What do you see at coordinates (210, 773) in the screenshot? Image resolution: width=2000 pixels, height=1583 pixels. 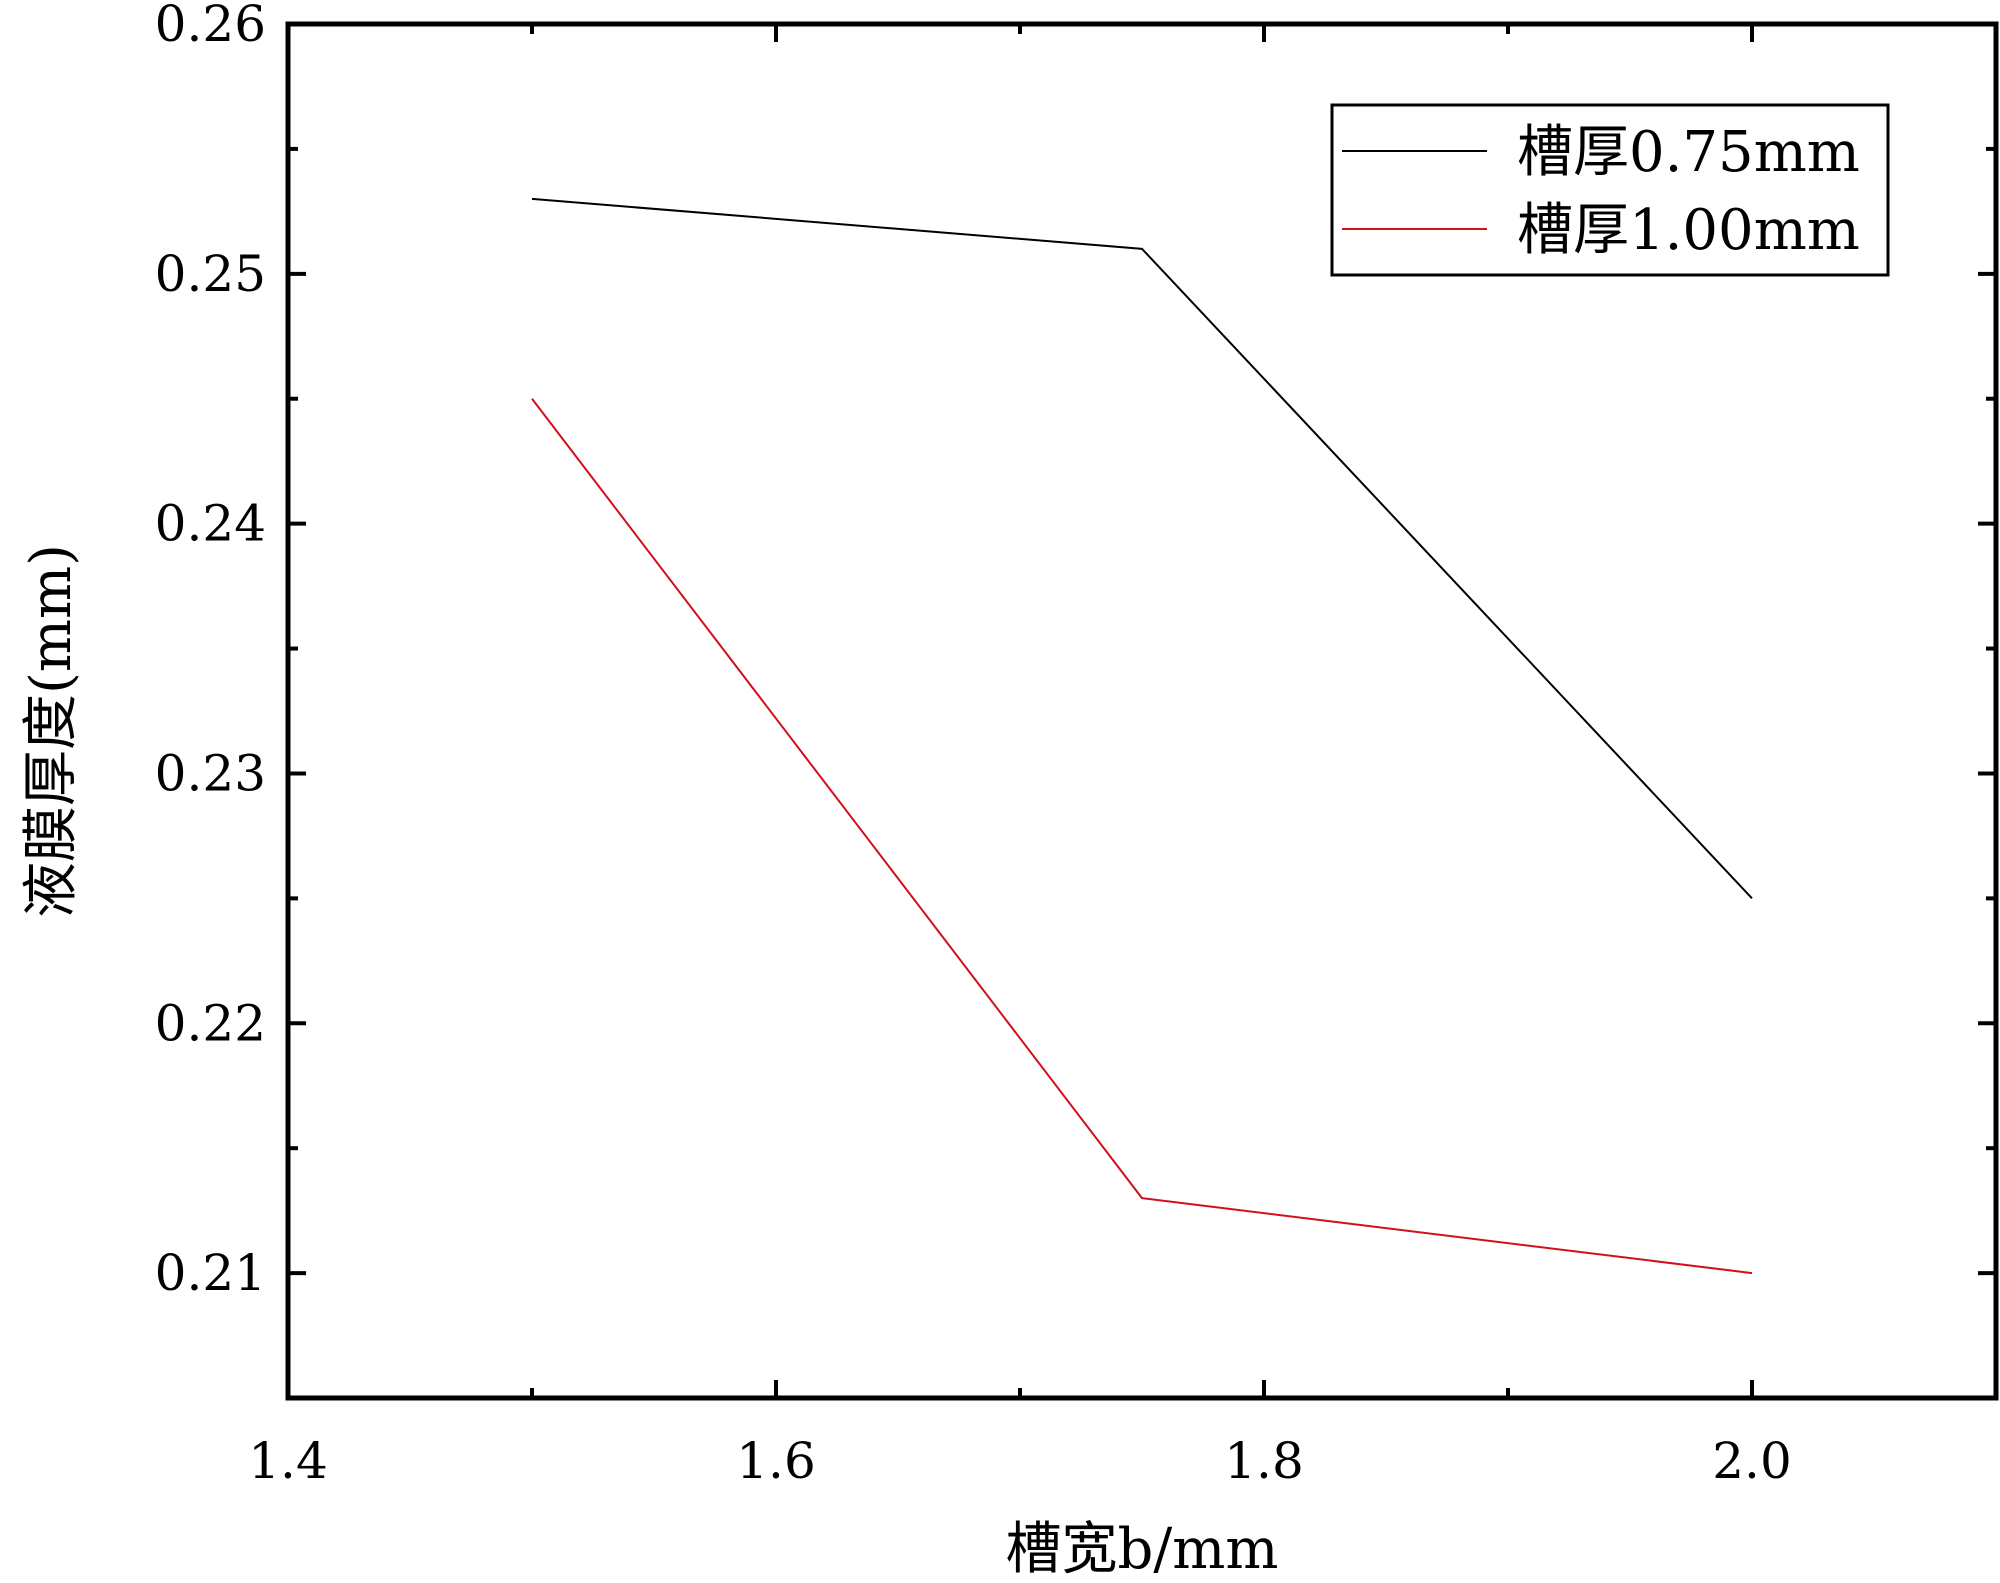 I see `y-tick-label: 0.23` at bounding box center [210, 773].